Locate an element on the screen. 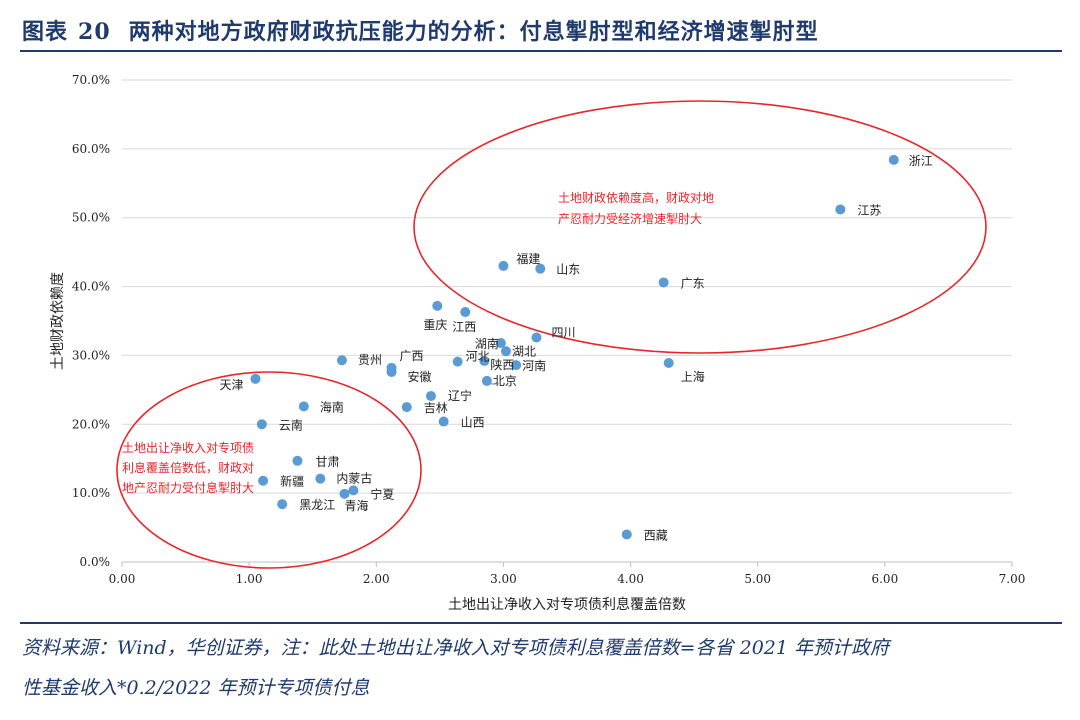 The image size is (1080, 720). data-point-内蒙古 is located at coordinates (320, 478).